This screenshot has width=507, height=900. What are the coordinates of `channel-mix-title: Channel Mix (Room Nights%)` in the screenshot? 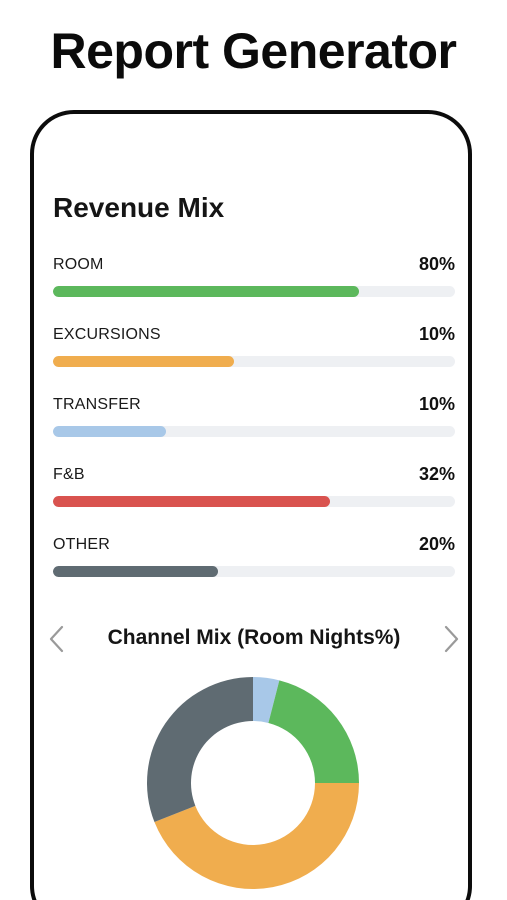 It's located at (254, 637).